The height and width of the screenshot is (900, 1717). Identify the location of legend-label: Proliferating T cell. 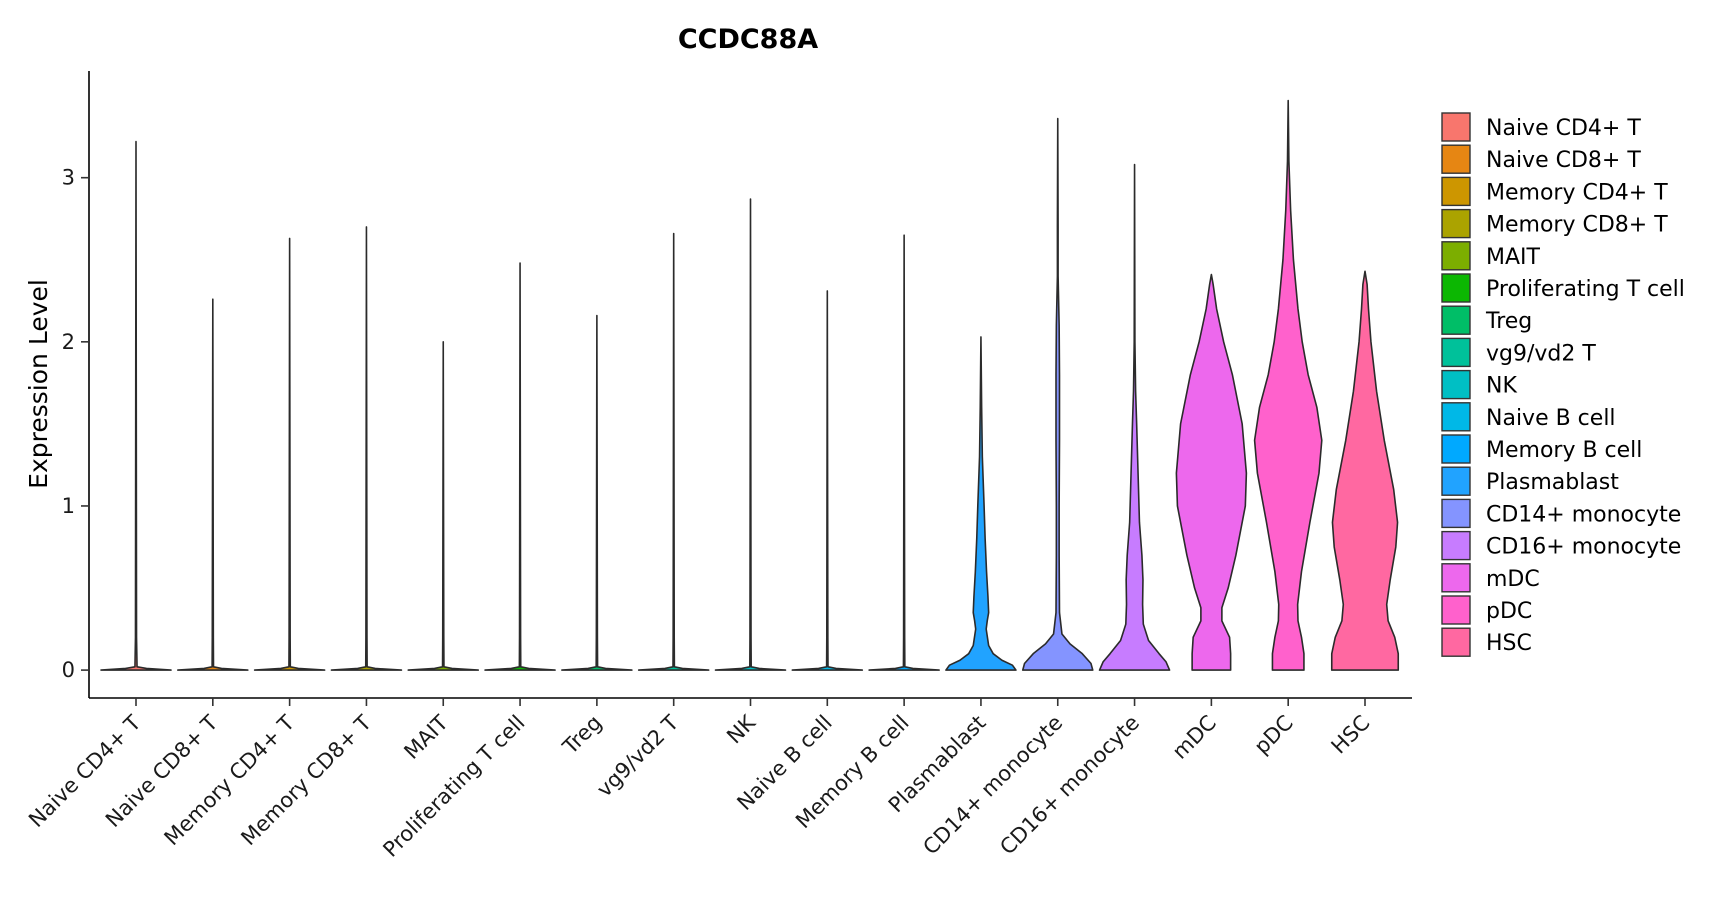
(1585, 289).